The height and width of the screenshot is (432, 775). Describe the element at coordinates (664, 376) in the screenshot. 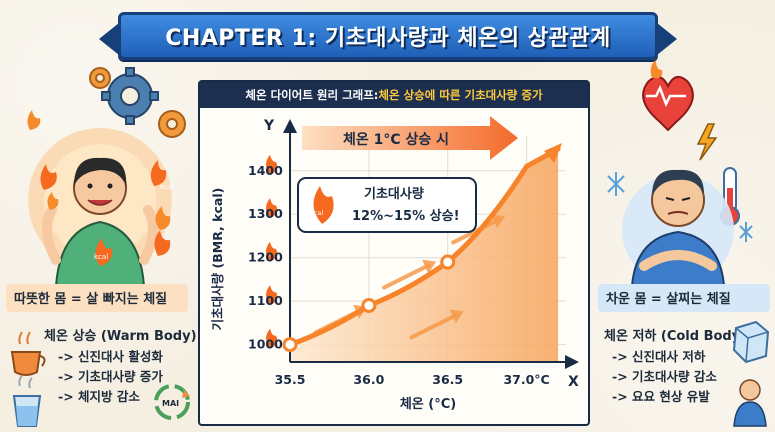

I see `cold-body-item: -> 기초대사량 감소` at that location.